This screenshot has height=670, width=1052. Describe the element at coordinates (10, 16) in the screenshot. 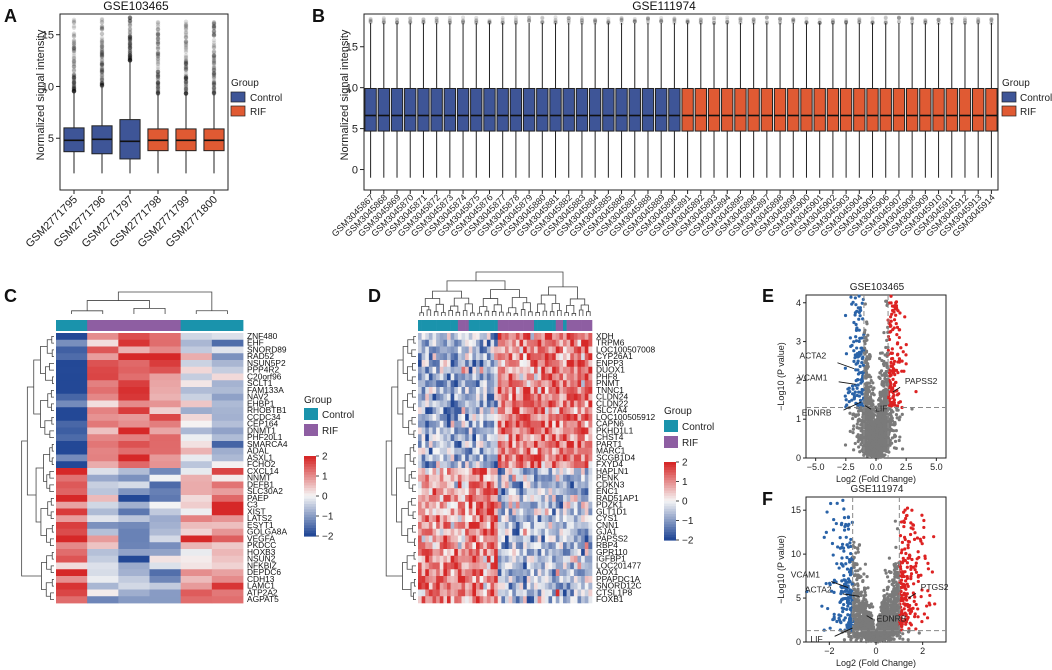

I see `panel-label-a: A` at that location.